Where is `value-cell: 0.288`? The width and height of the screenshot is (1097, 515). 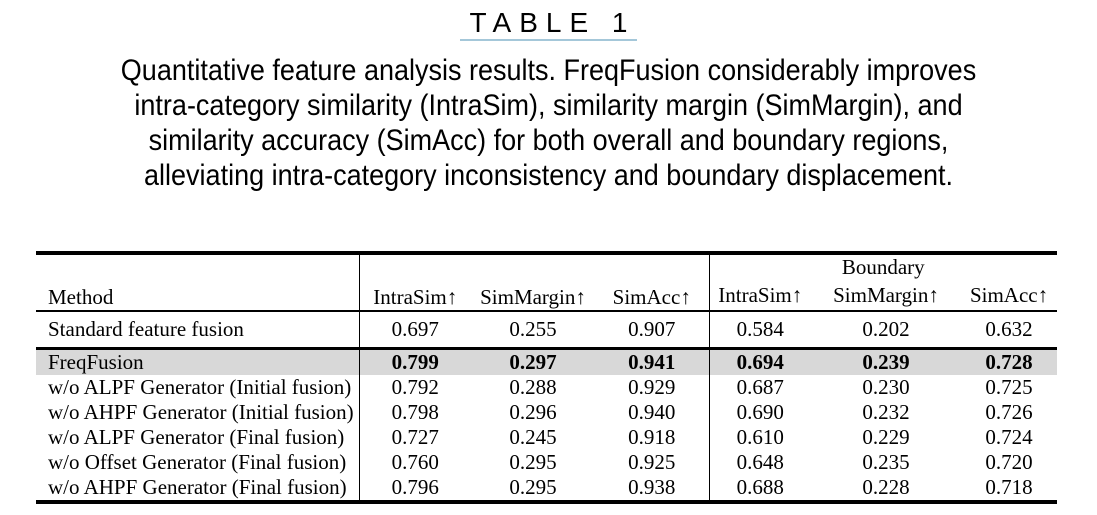 value-cell: 0.288 is located at coordinates (533, 387).